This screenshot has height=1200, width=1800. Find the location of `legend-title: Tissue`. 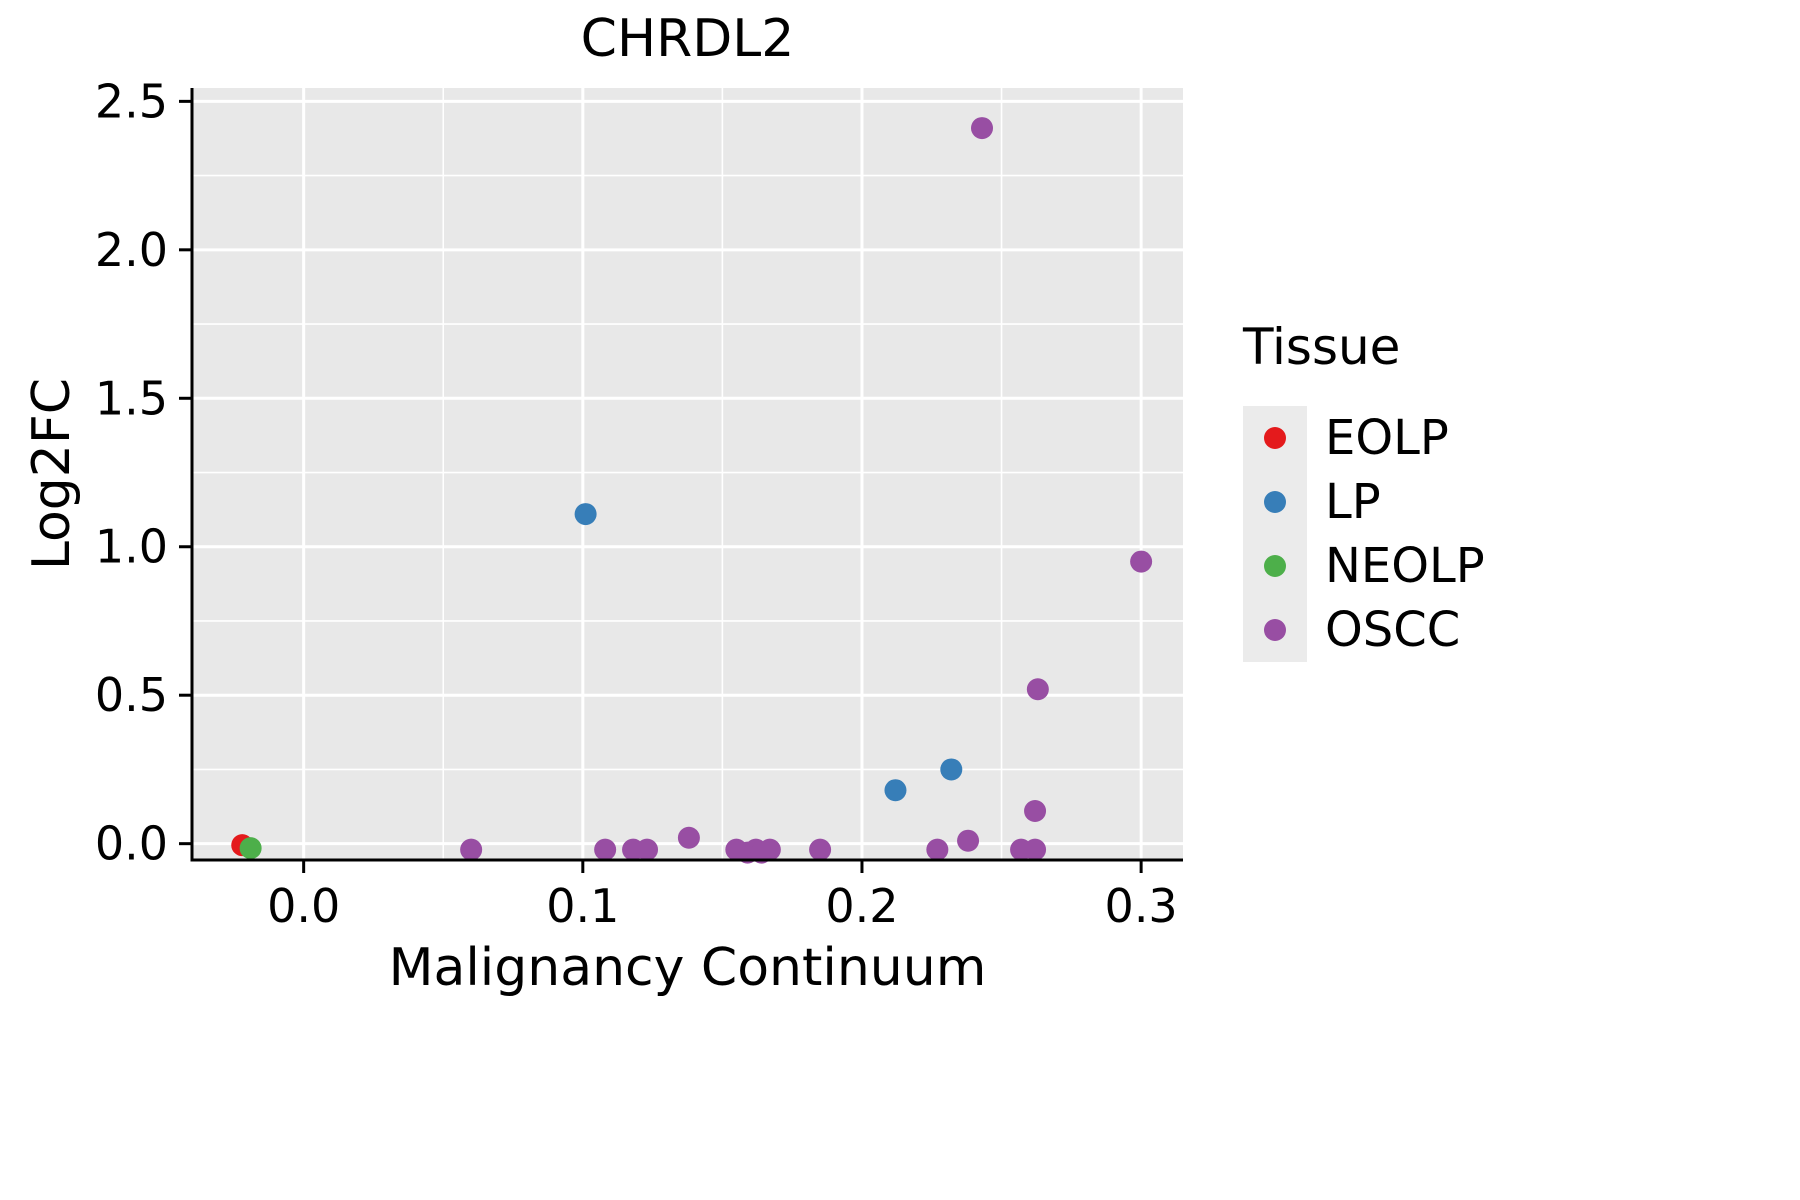

legend-title: Tissue is located at coordinates (1322, 347).